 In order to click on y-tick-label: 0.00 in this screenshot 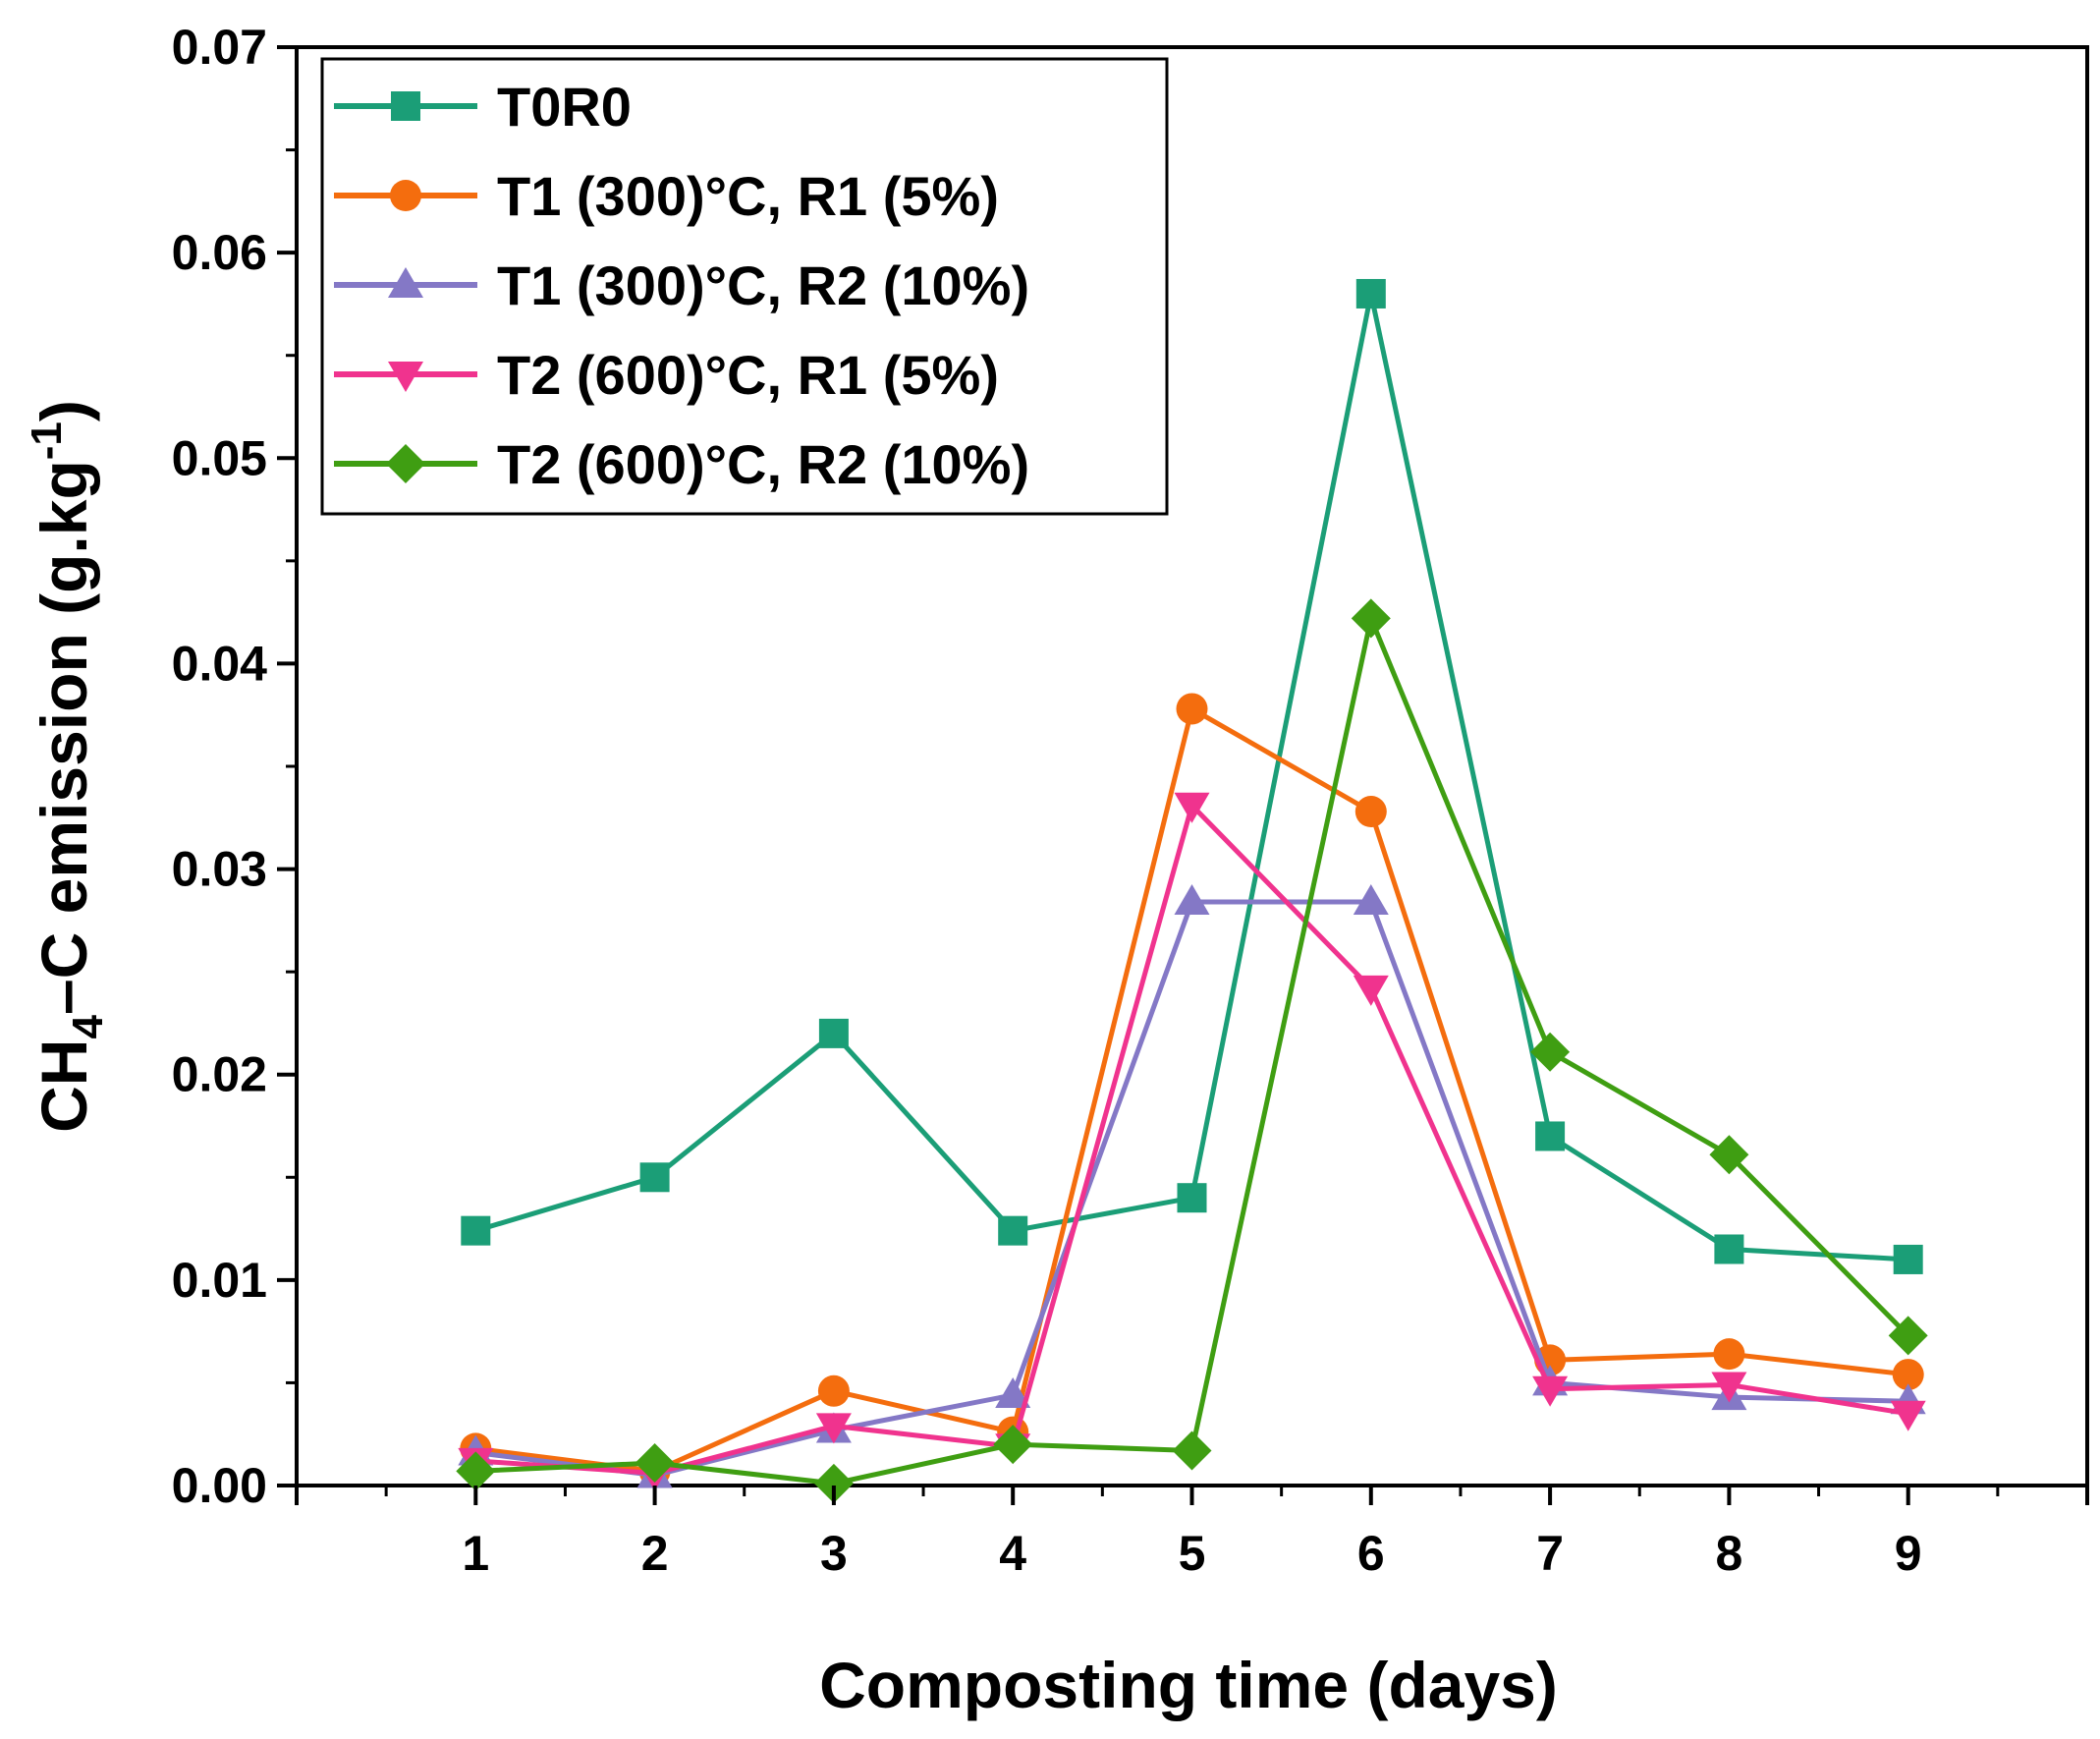, I will do `click(219, 1485)`.